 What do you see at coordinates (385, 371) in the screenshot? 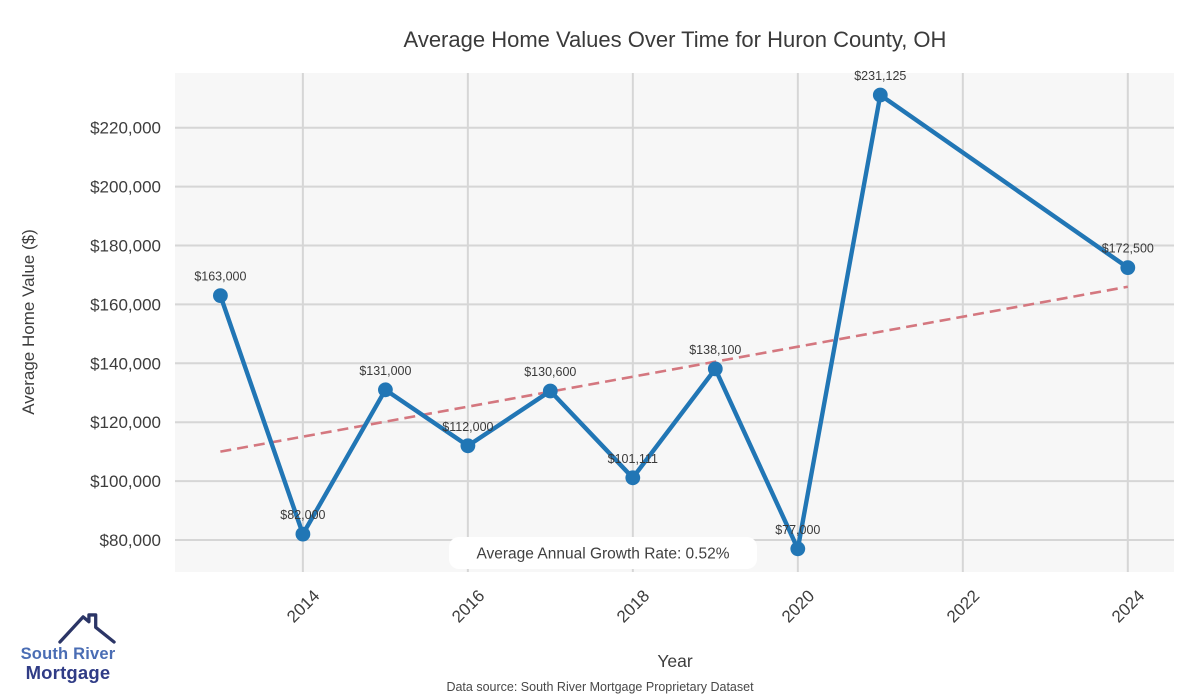
I see `data-point-label: $131,000` at bounding box center [385, 371].